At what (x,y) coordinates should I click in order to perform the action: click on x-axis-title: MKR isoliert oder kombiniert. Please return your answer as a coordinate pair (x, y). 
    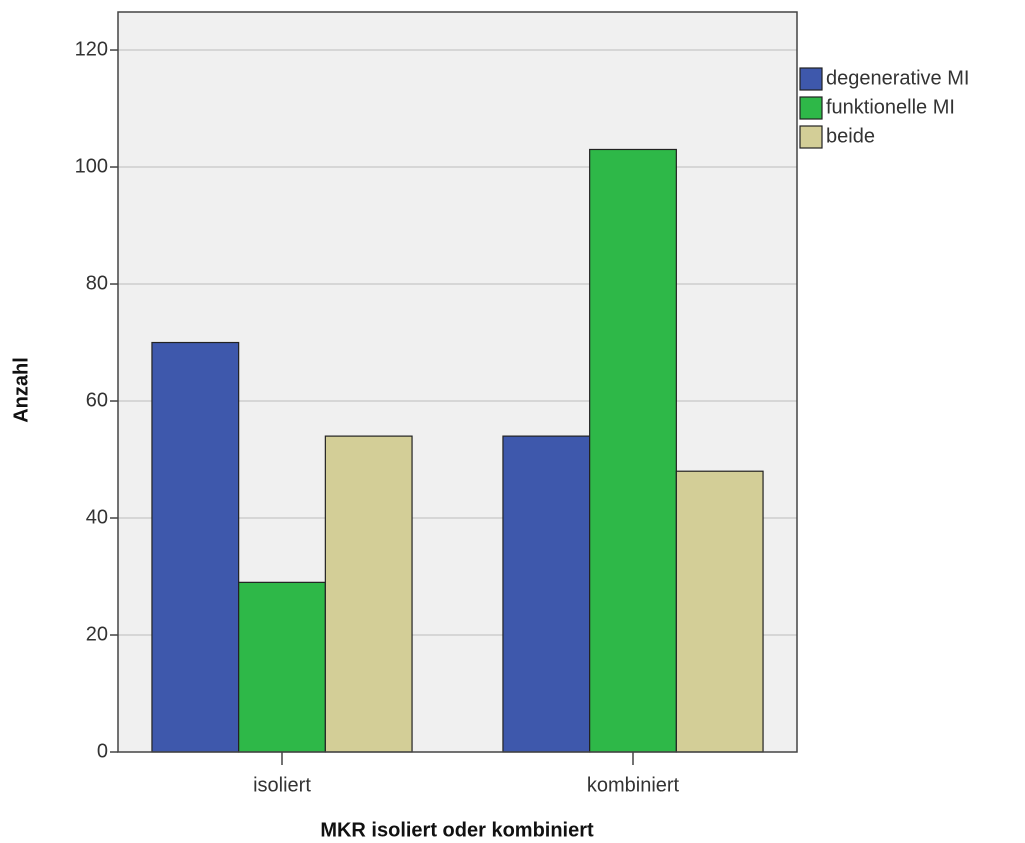
    Looking at the image, I should click on (457, 830).